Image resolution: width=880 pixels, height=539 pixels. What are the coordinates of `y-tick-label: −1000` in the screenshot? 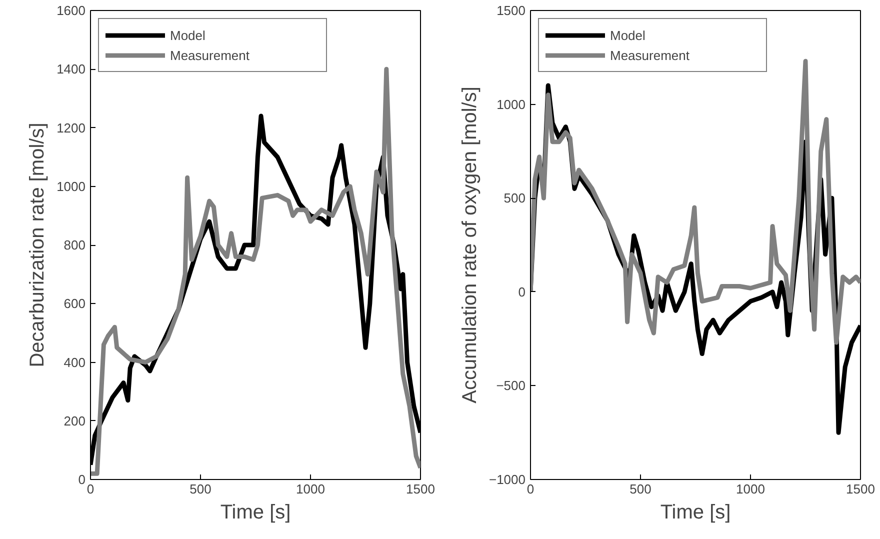 It's located at (507, 479).